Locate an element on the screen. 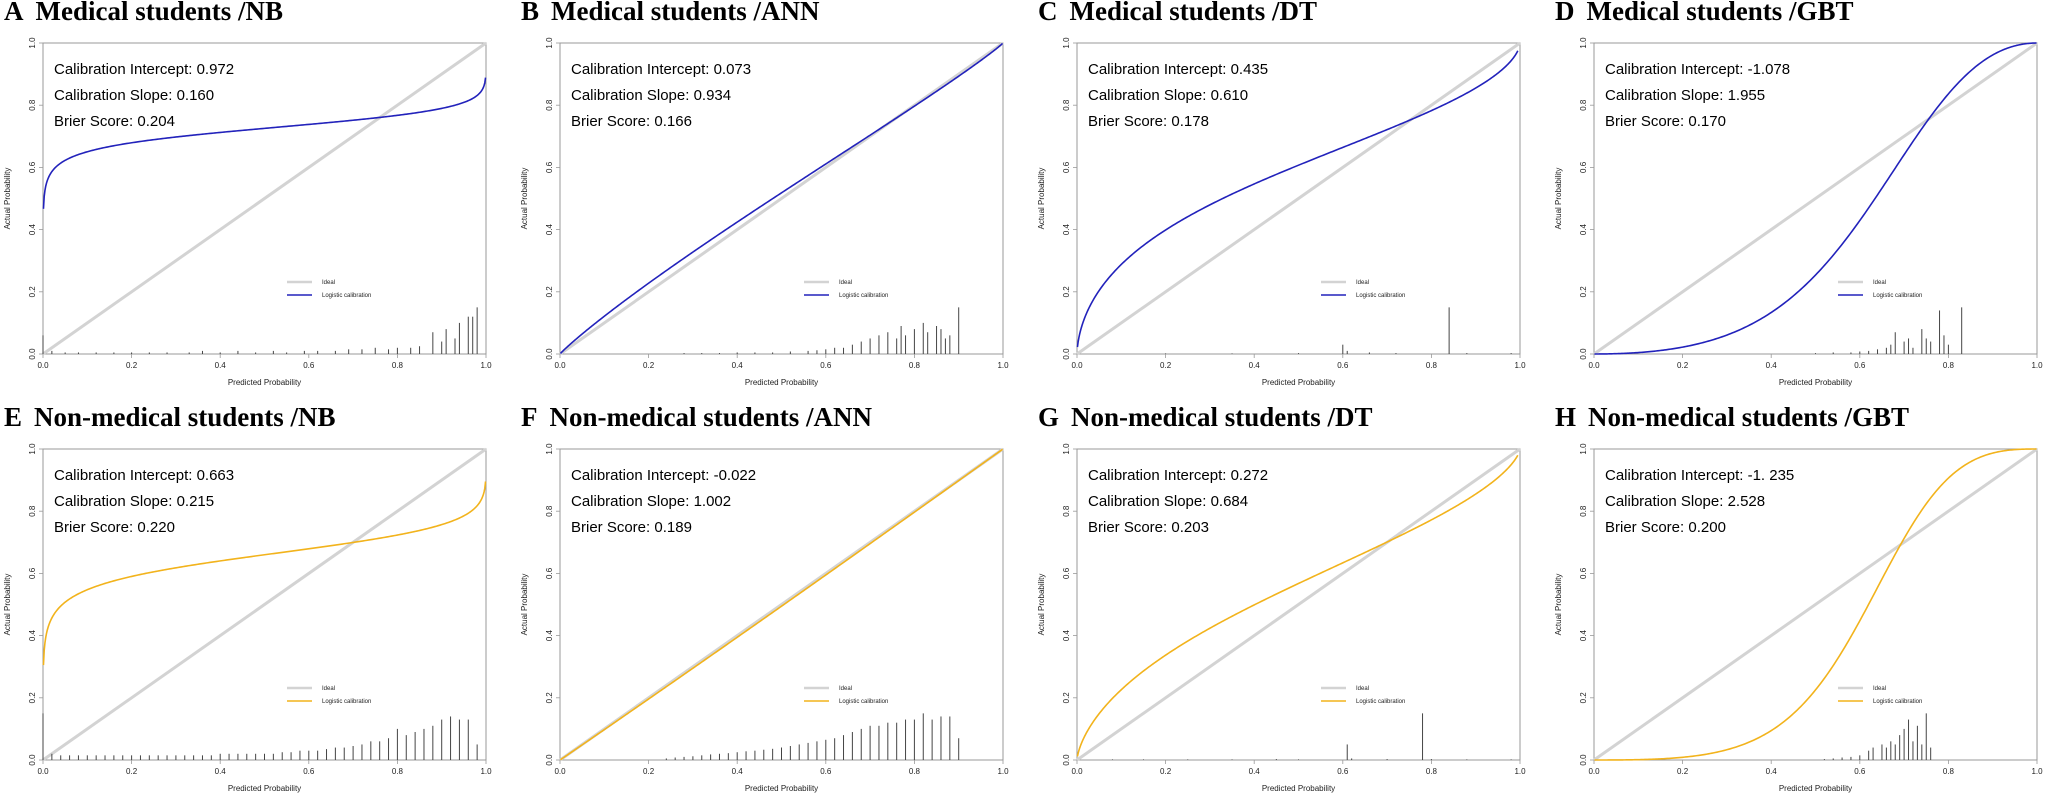 Image resolution: width=2048 pixels, height=812 pixels. stat-intercept: Calibration Intercept: 0.073 is located at coordinates (661, 69).